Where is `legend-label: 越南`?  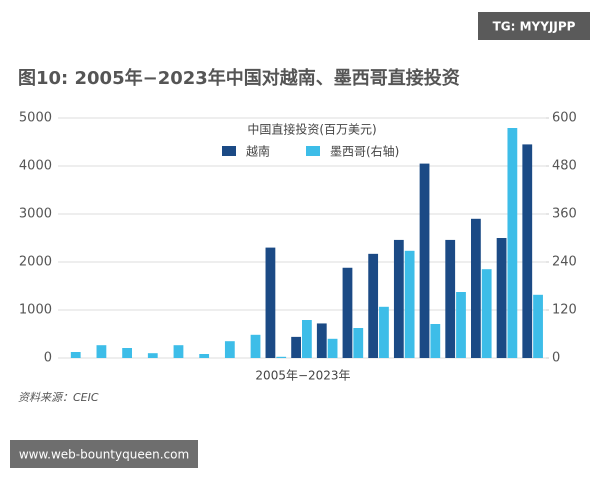
legend-label: 越南 is located at coordinates (258, 151).